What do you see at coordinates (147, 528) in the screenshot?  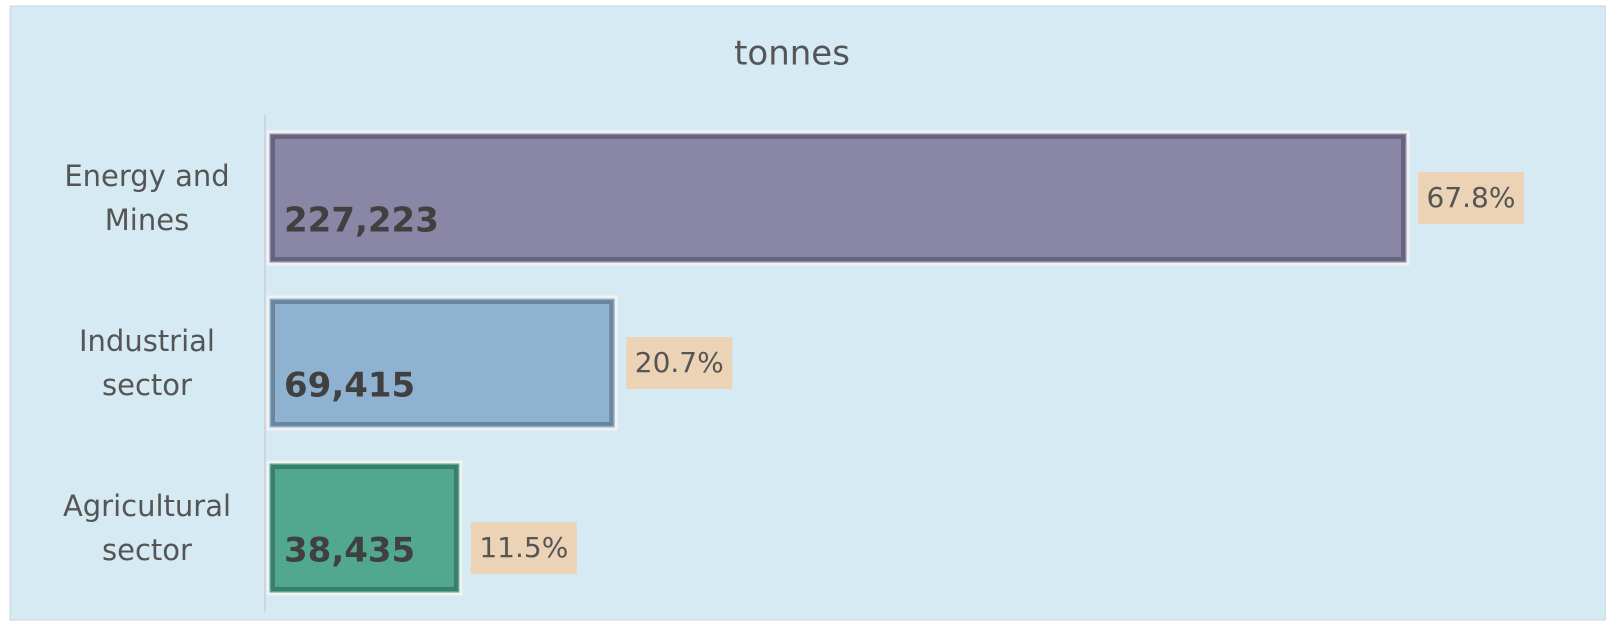 I see `category-label: Agricultural sector` at bounding box center [147, 528].